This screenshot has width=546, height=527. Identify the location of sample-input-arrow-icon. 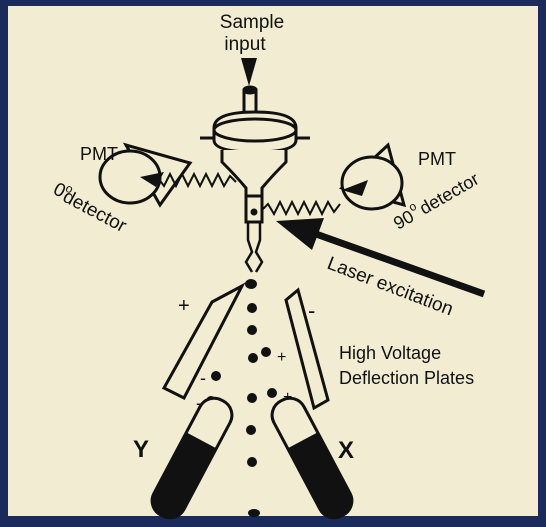
(249, 72).